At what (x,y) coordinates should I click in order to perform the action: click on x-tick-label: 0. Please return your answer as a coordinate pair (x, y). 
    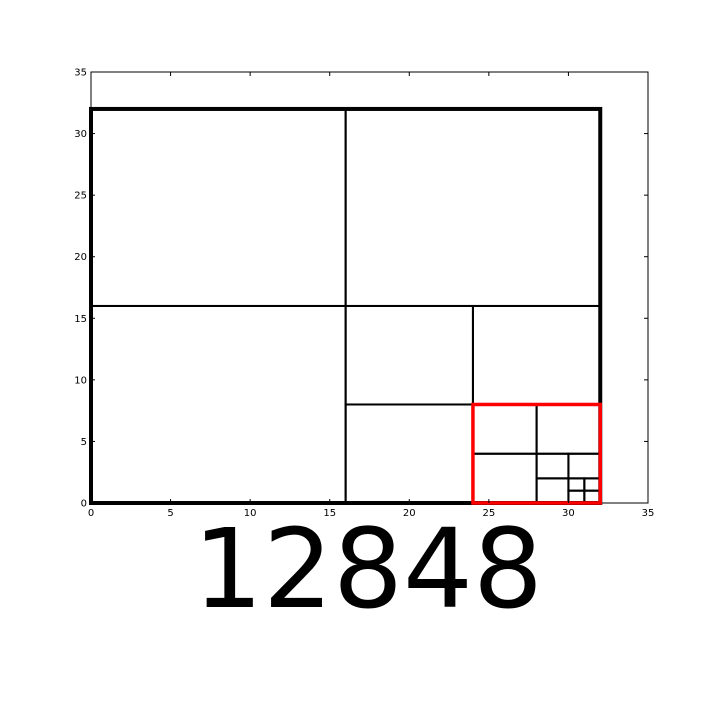
    Looking at the image, I should click on (91, 513).